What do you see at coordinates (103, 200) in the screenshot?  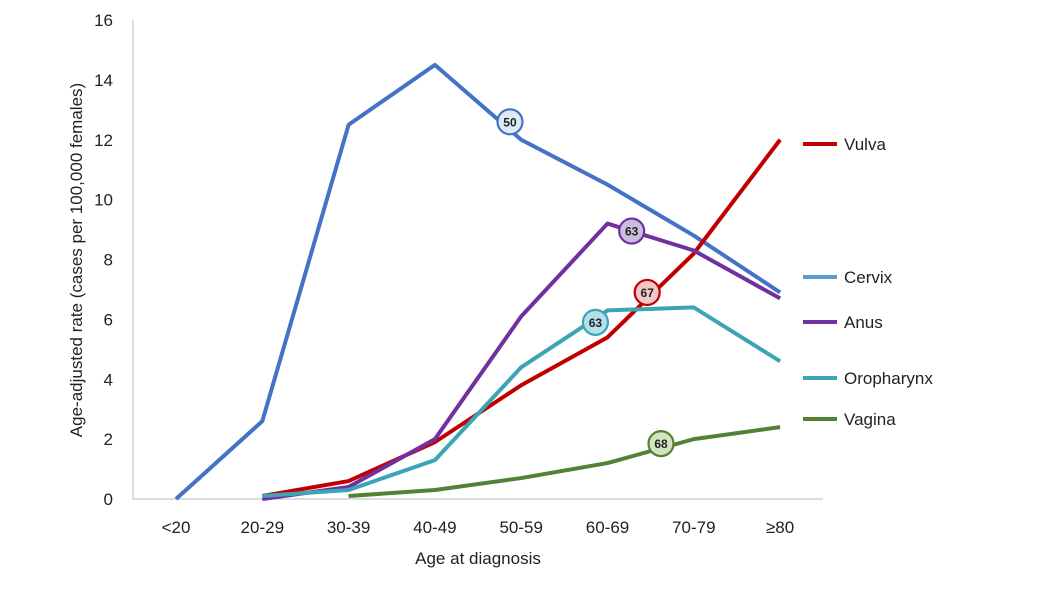 I see `y-tick-label: 10` at bounding box center [103, 200].